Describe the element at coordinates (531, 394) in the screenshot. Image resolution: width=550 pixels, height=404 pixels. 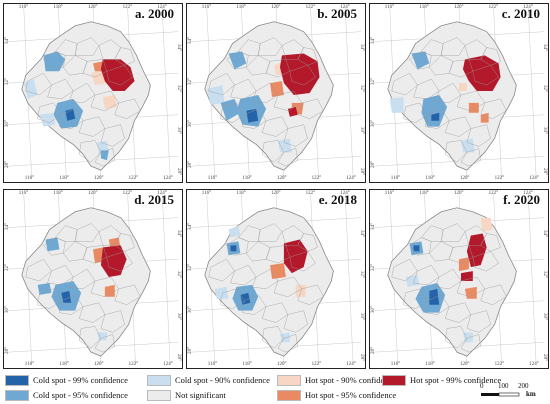
I see `scale-unit: km` at that location.